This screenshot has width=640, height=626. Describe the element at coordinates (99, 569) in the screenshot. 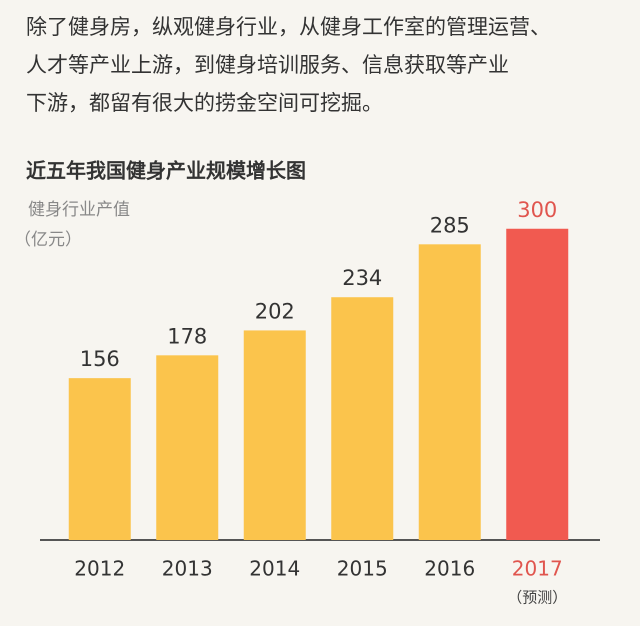

I see `x-tick-label: 2012` at that location.